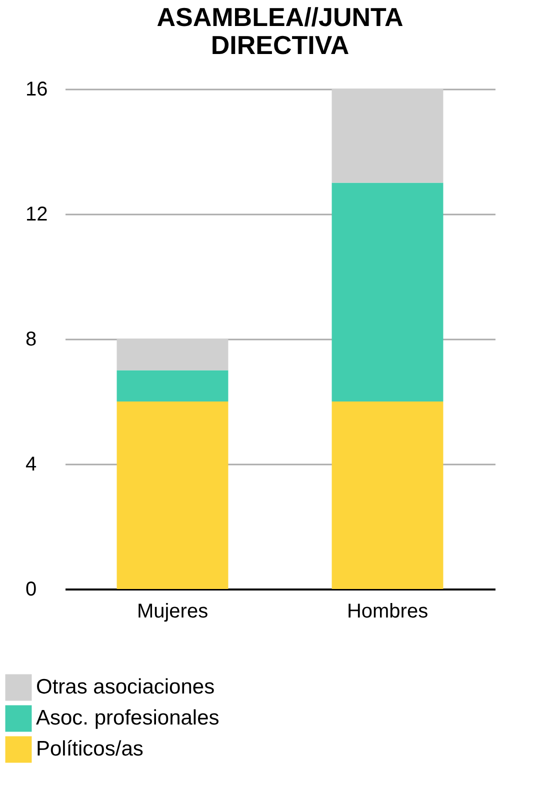  What do you see at coordinates (31, 465) in the screenshot?
I see `y-tick-label: 4` at bounding box center [31, 465].